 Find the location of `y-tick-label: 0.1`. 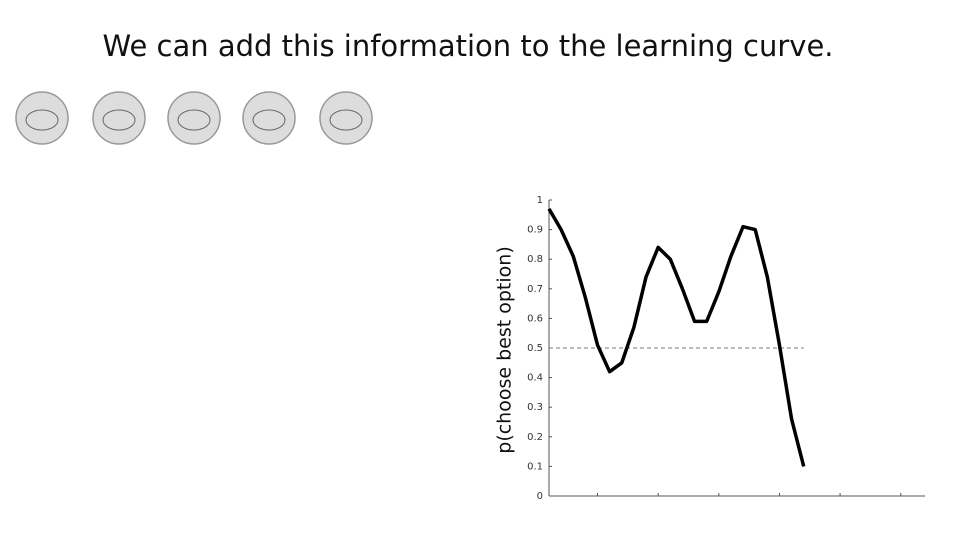

y-tick-label: 0.1 is located at coordinates (535, 466).